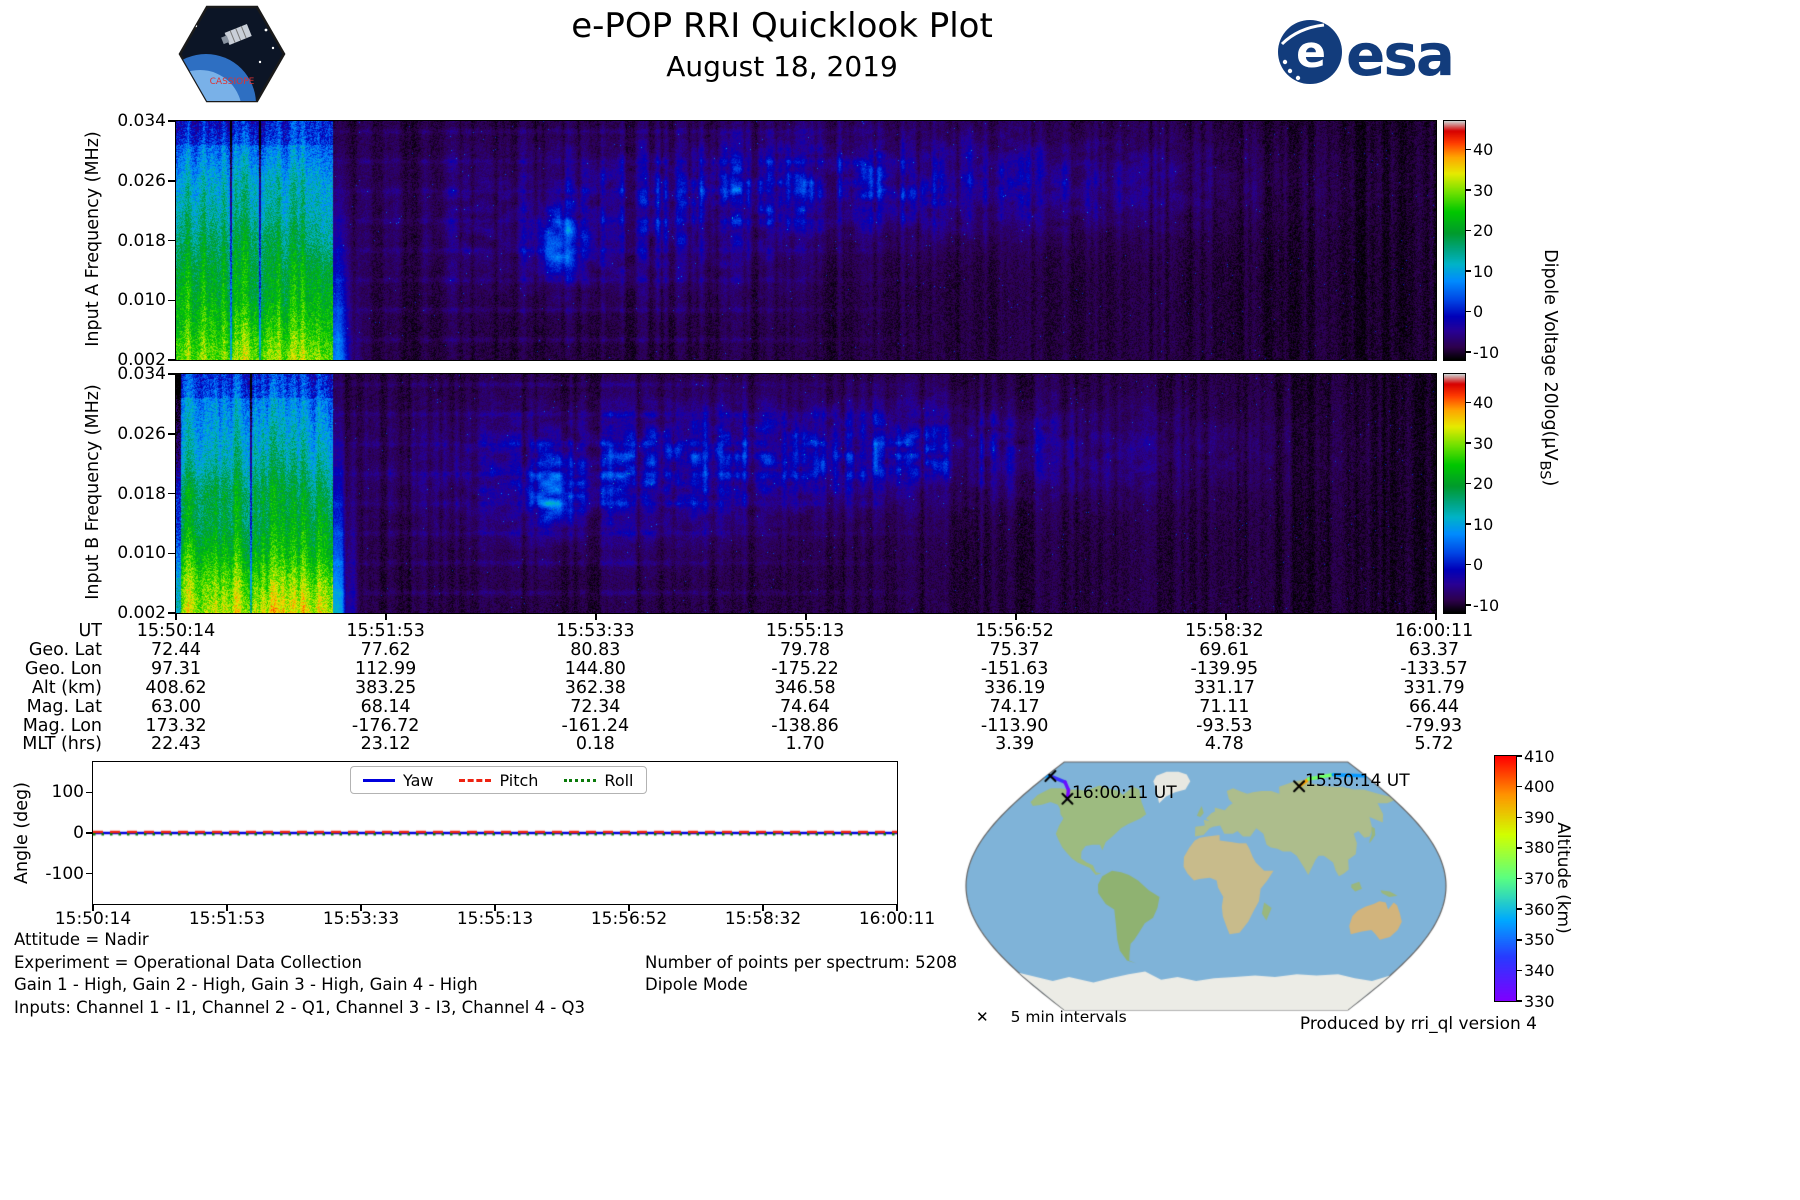 This screenshot has width=1800, height=1200. What do you see at coordinates (141, 121) in the screenshot?
I see `input-a-ytick-label: 0.034` at bounding box center [141, 121].